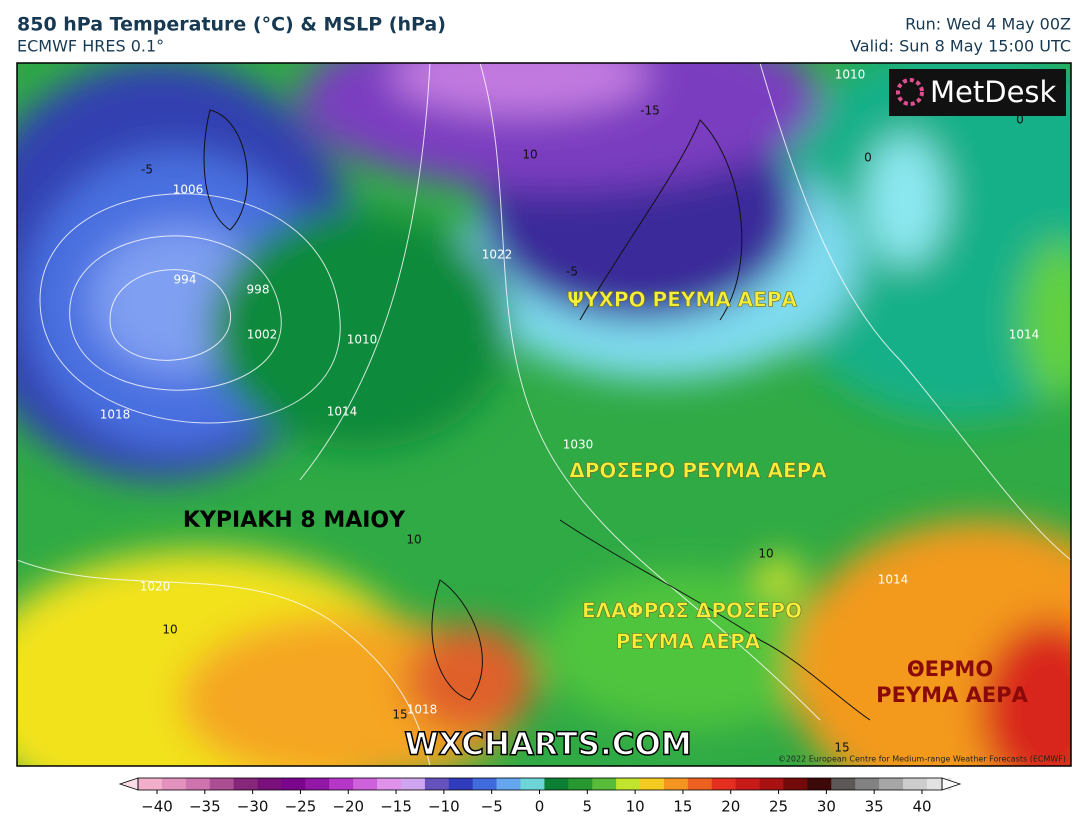  What do you see at coordinates (294, 520) in the screenshot?
I see `date-label: ΚΥΡΙΑΚΗ 8 ΜΑΙΟΥ` at bounding box center [294, 520].